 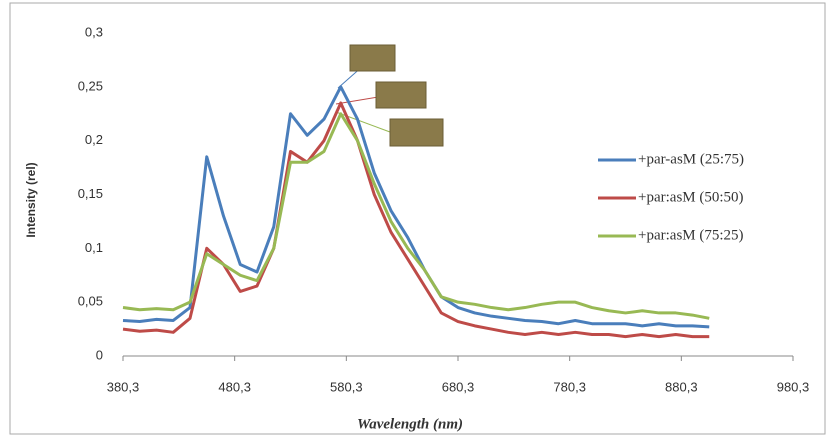 I want to click on x-tick-label: 780,3, so click(x=569, y=386).